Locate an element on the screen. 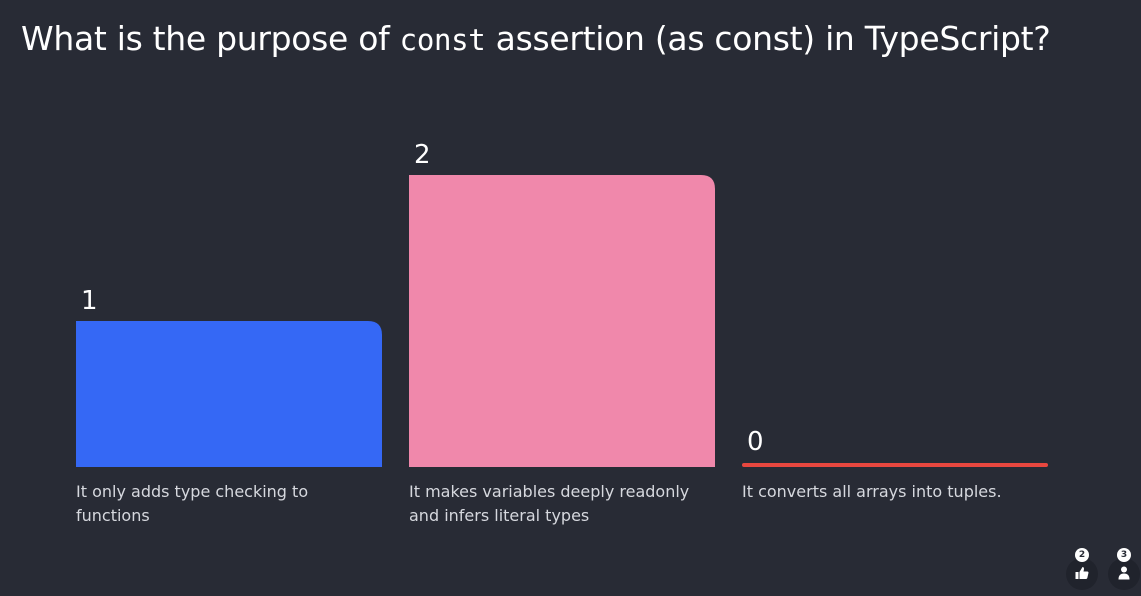  person-icon is located at coordinates (1124, 573).